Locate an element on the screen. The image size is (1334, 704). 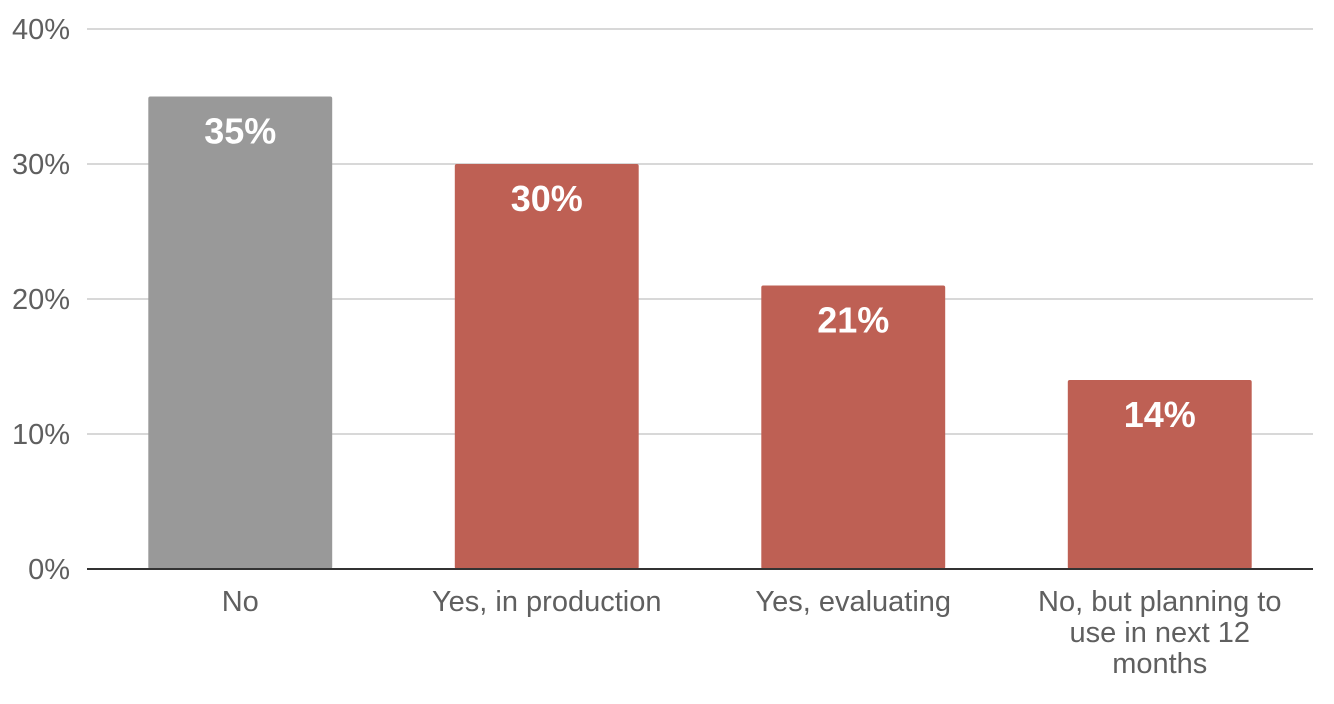
y-tick-label: 20% is located at coordinates (41, 300).